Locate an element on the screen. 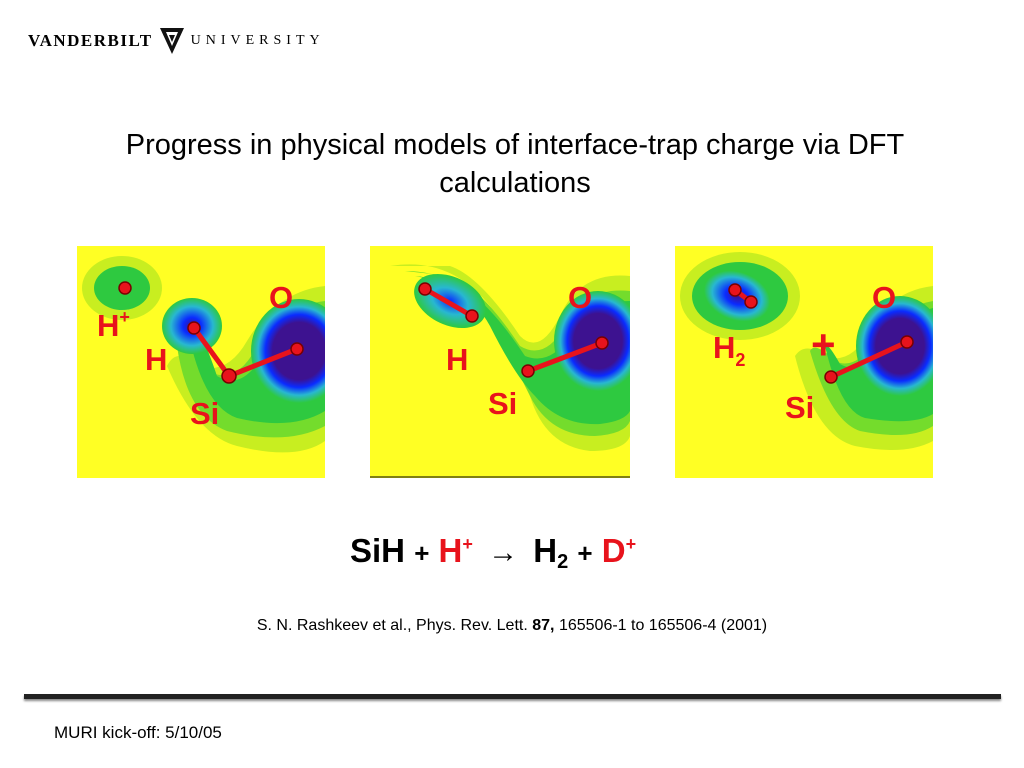 This screenshot has height=768, width=1024. citation-authors: S. N. Rashkeev et al., Phys. Rev. Lett. is located at coordinates (392, 625).